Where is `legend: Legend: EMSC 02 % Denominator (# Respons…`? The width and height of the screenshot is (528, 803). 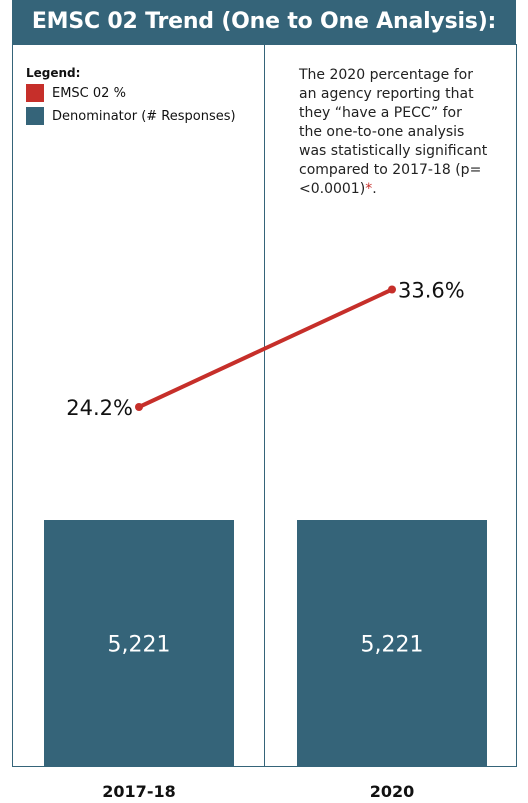 legend: Legend: EMSC 02 % Denominator (# Respons… is located at coordinates (131, 98).